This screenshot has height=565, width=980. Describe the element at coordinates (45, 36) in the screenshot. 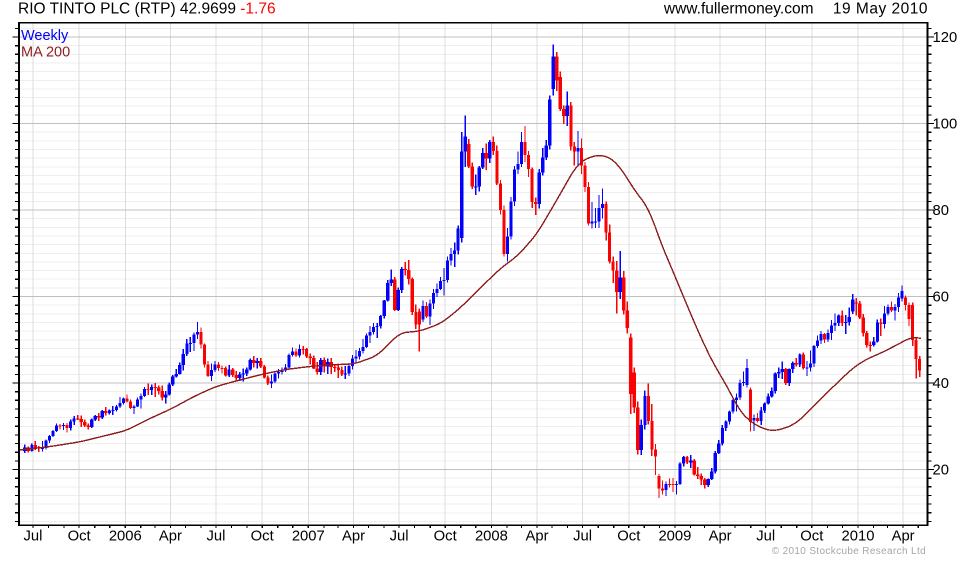

I see `svg-text: Weekly` at that location.